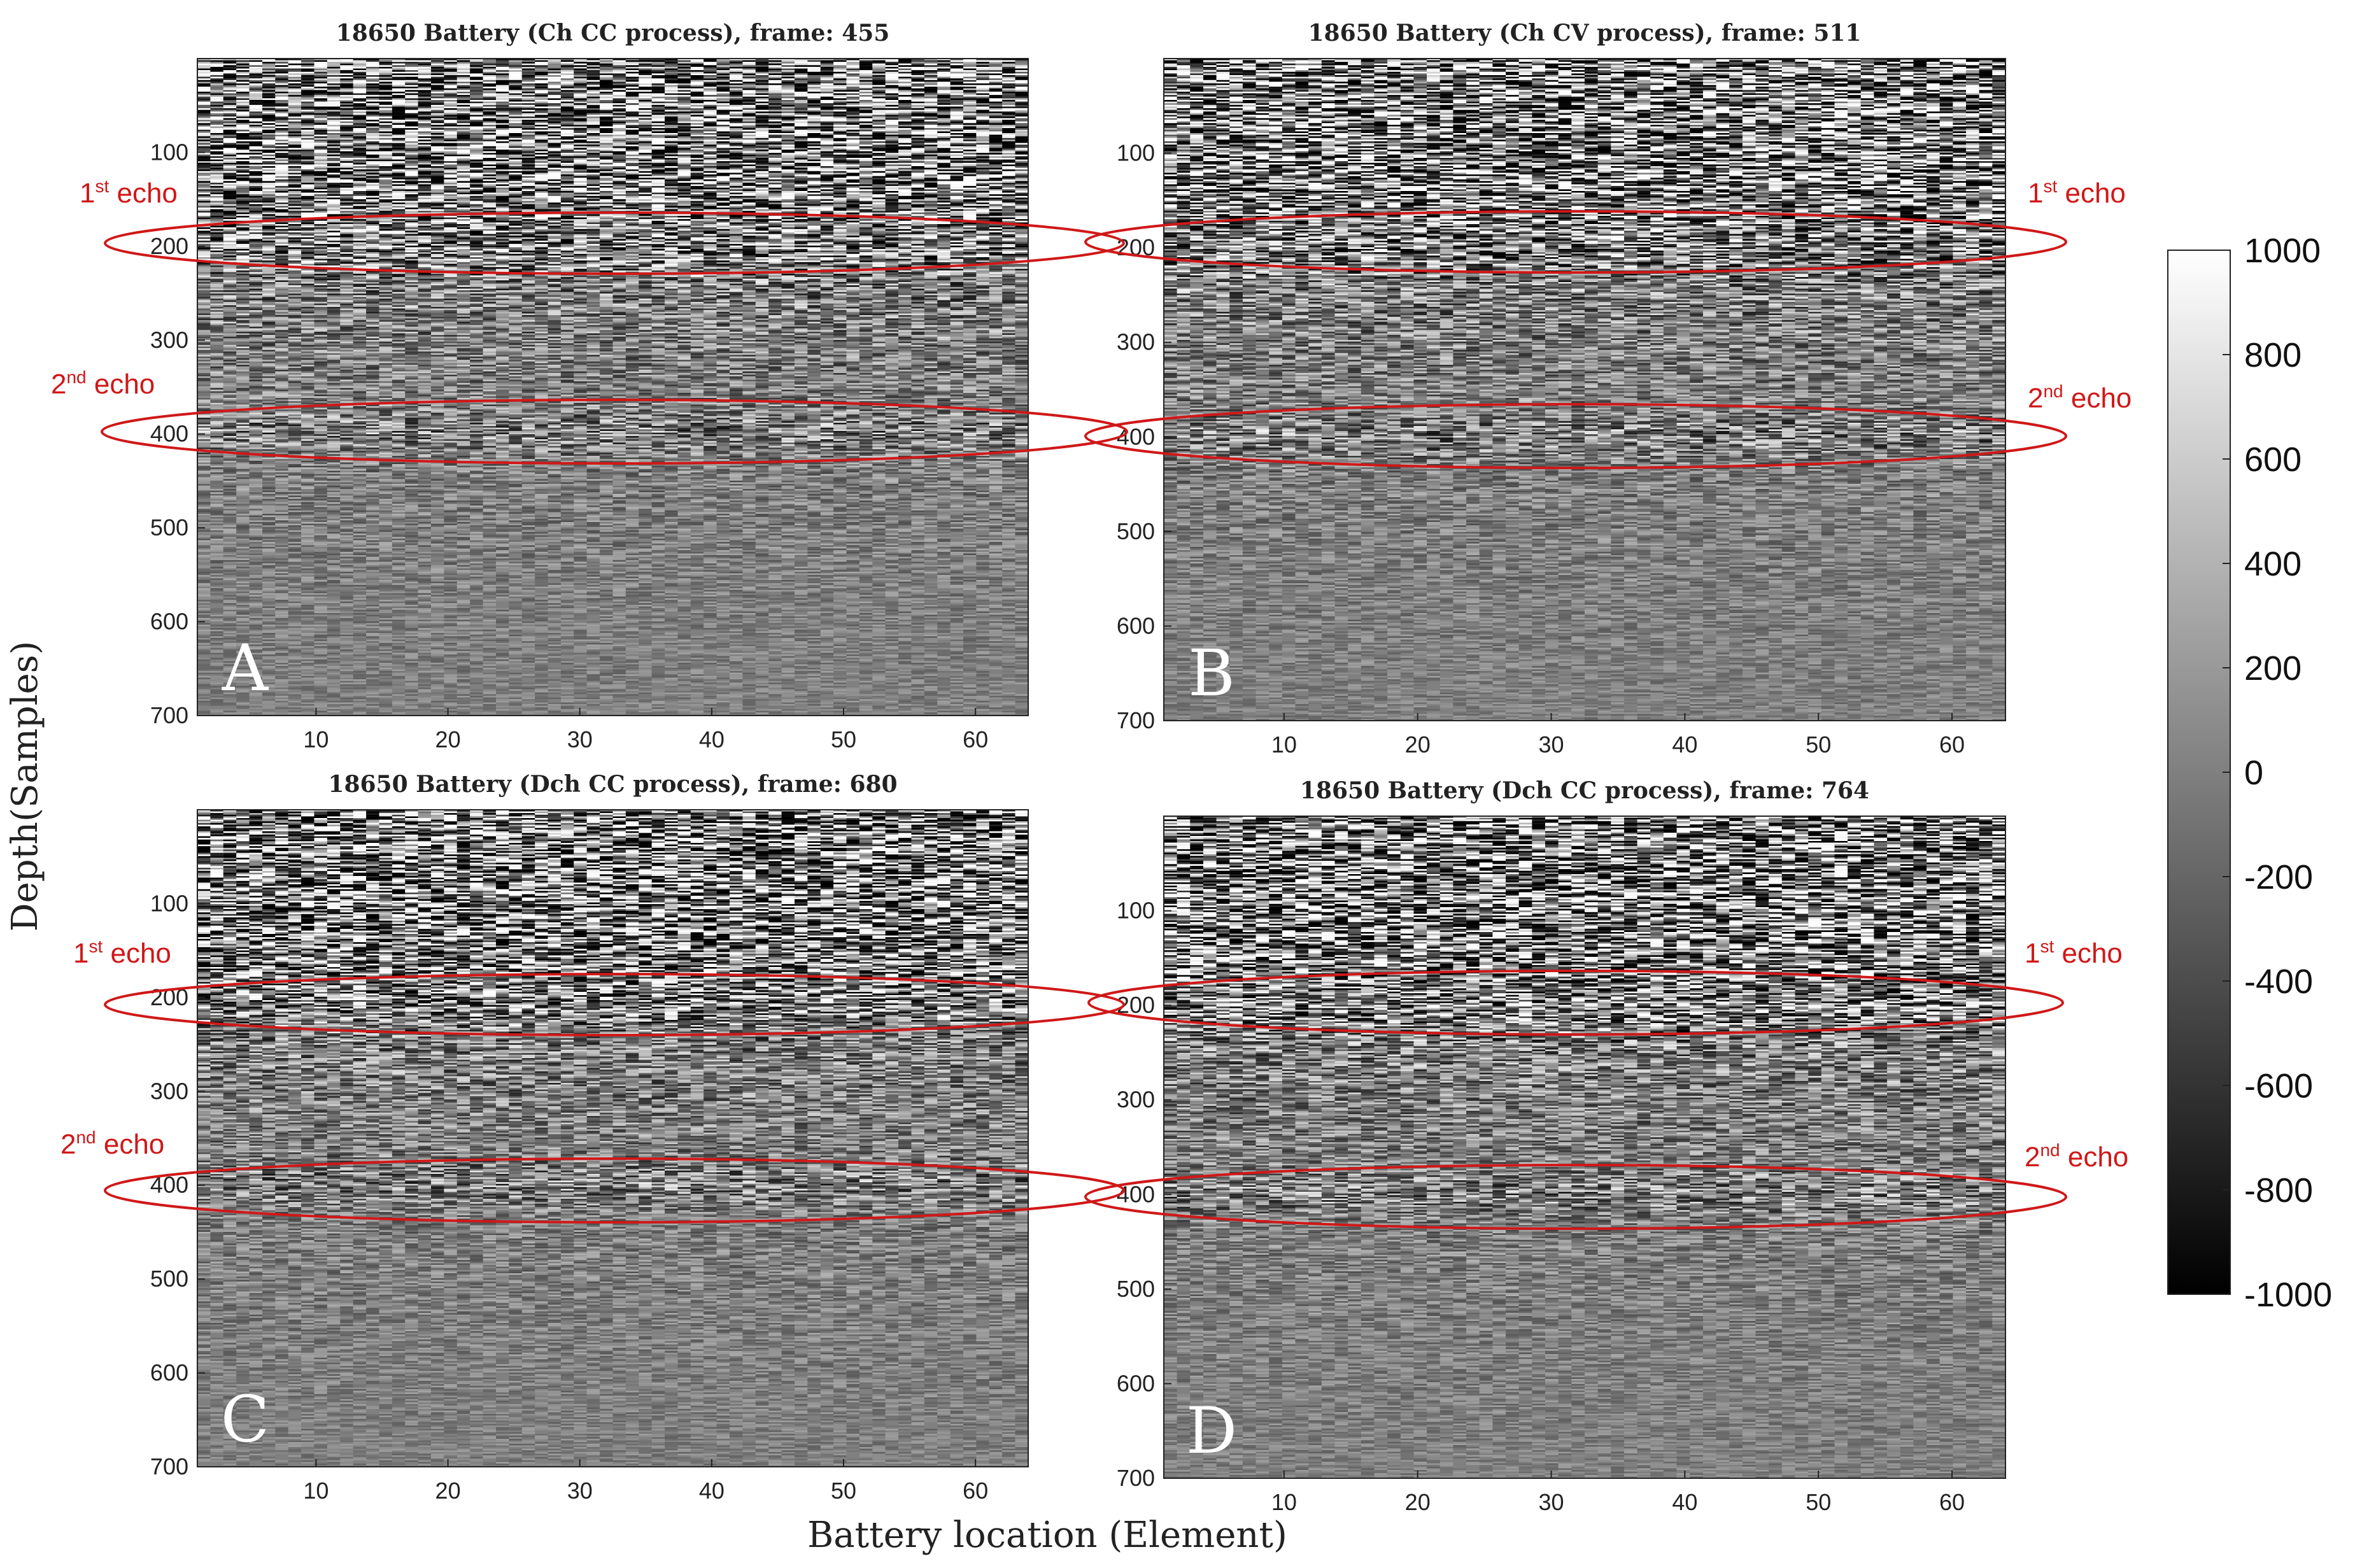 The image size is (2369, 1568). What do you see at coordinates (169, 434) in the screenshot?
I see `y-tick-label: 400` at bounding box center [169, 434].